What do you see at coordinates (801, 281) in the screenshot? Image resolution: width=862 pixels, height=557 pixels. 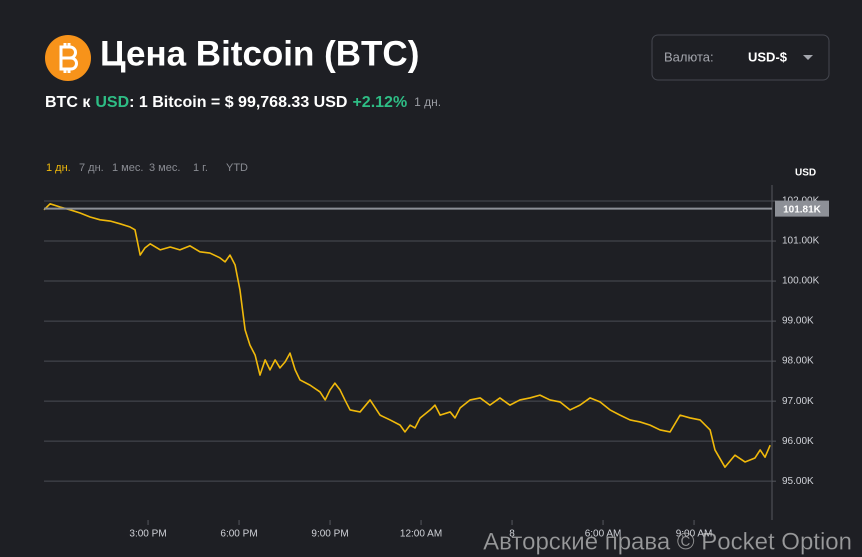 I see `y-tick-label: 100.00K` at bounding box center [801, 281].